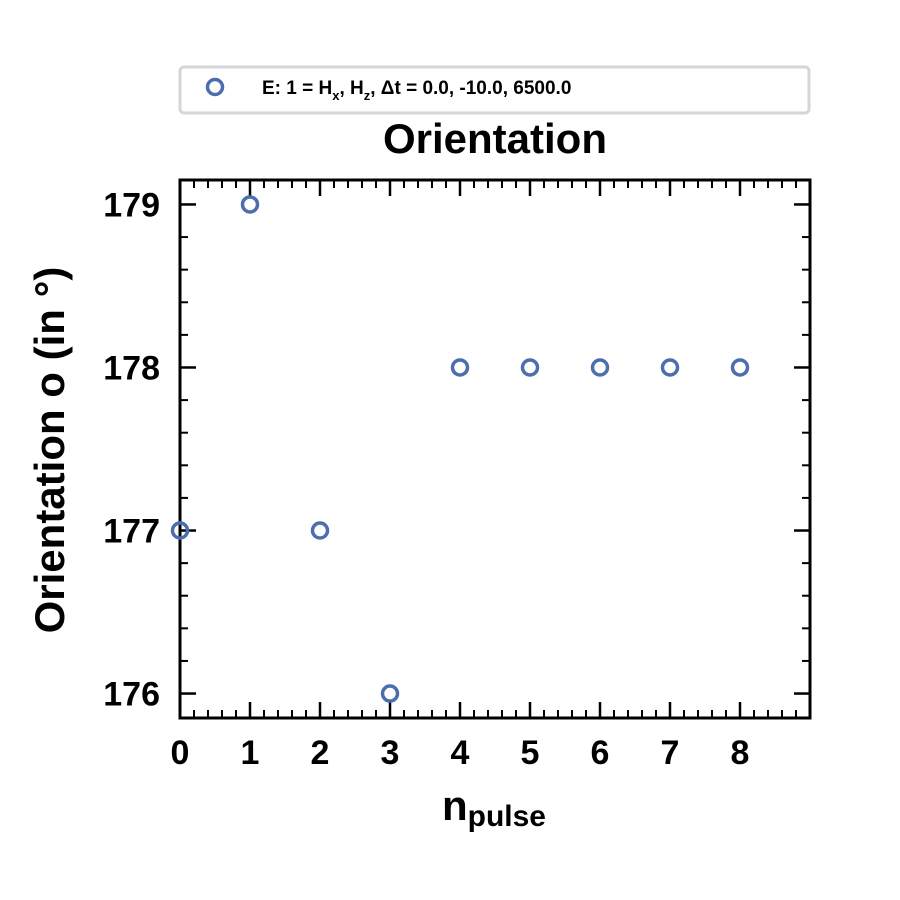  What do you see at coordinates (390, 753) in the screenshot?
I see `x-tick-label: 3` at bounding box center [390, 753].